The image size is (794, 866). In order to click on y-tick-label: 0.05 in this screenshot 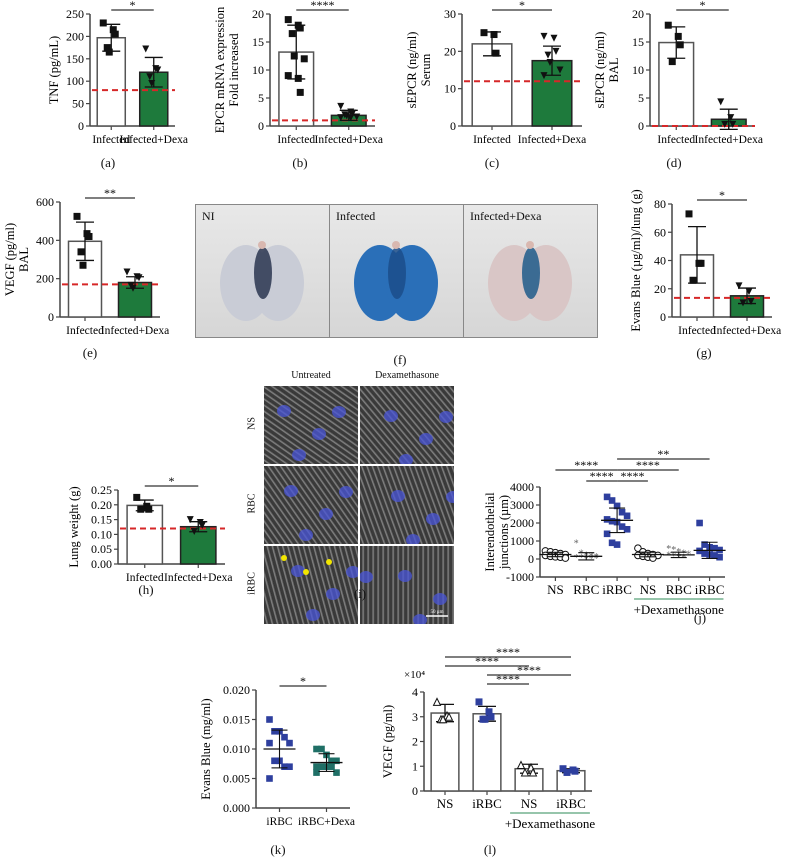, I will do `click(101, 549)`.